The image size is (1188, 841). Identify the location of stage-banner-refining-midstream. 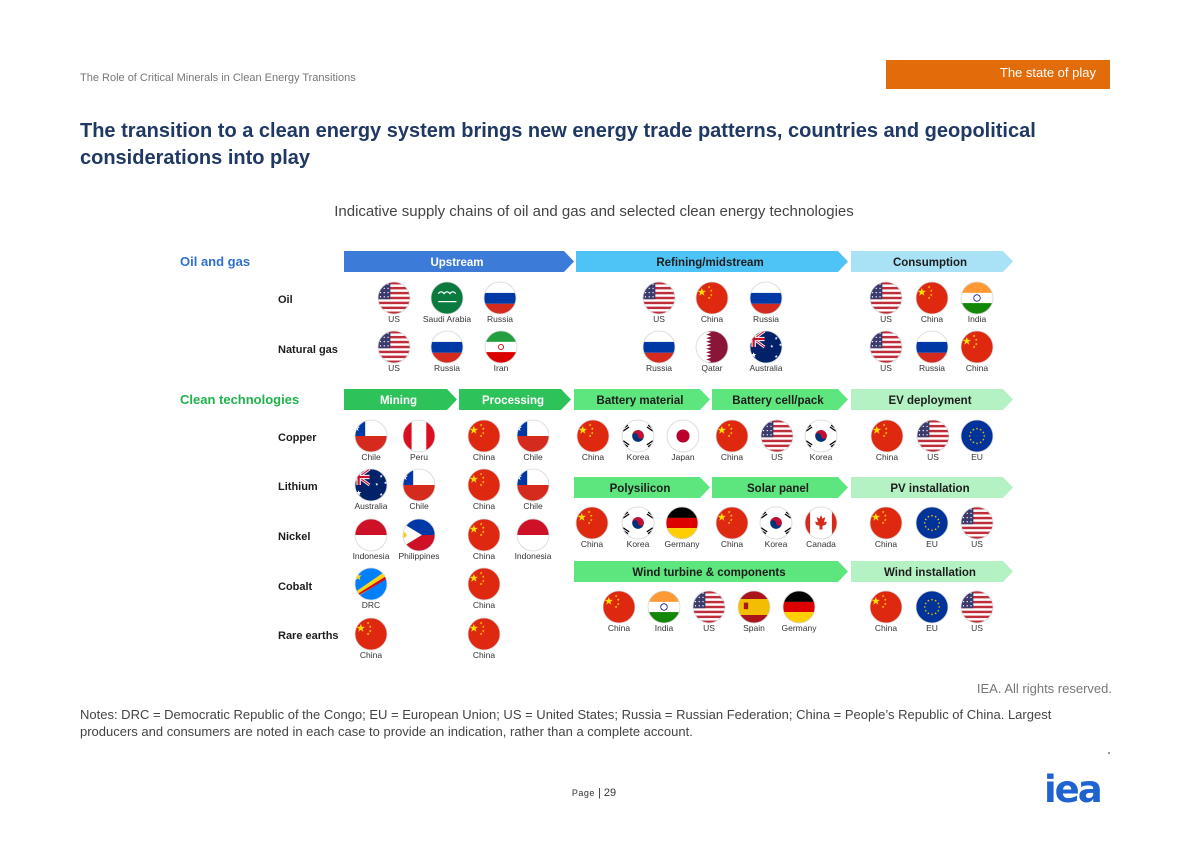
(712, 261).